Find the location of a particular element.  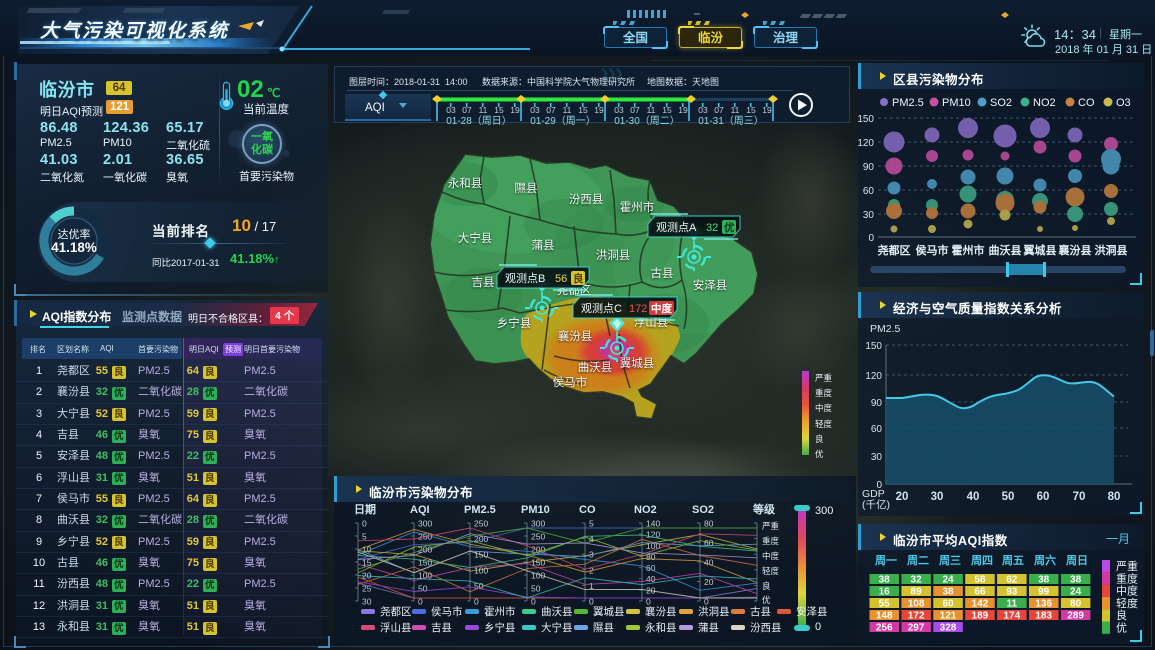

svg-text: 328 is located at coordinates (948, 627).